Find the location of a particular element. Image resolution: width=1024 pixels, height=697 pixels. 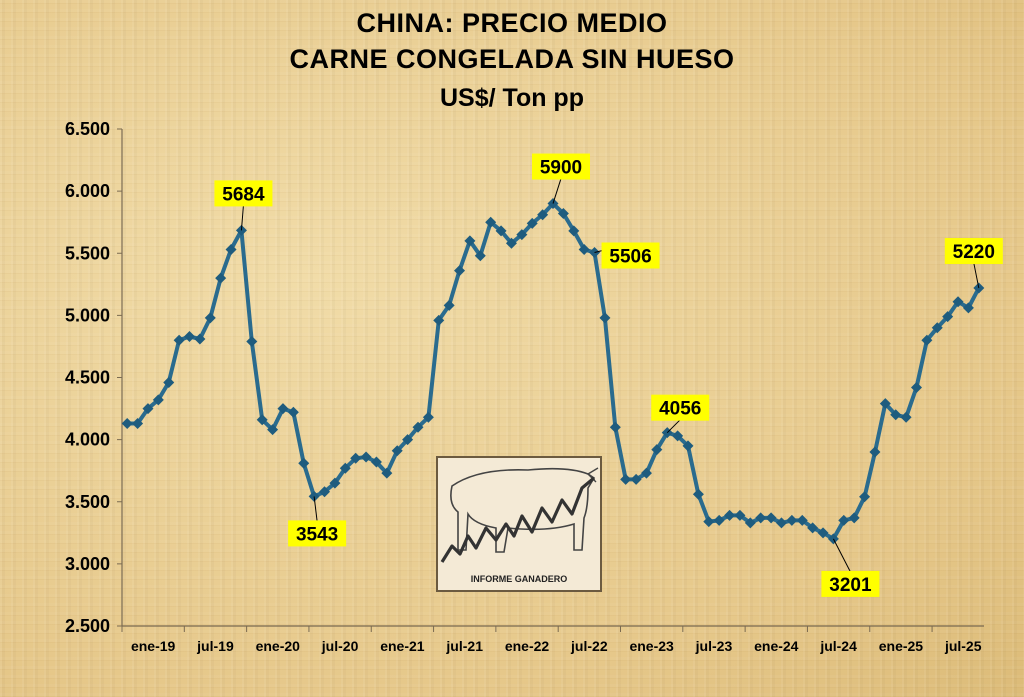

x-tick-label: jul-19 is located at coordinates (215, 646).